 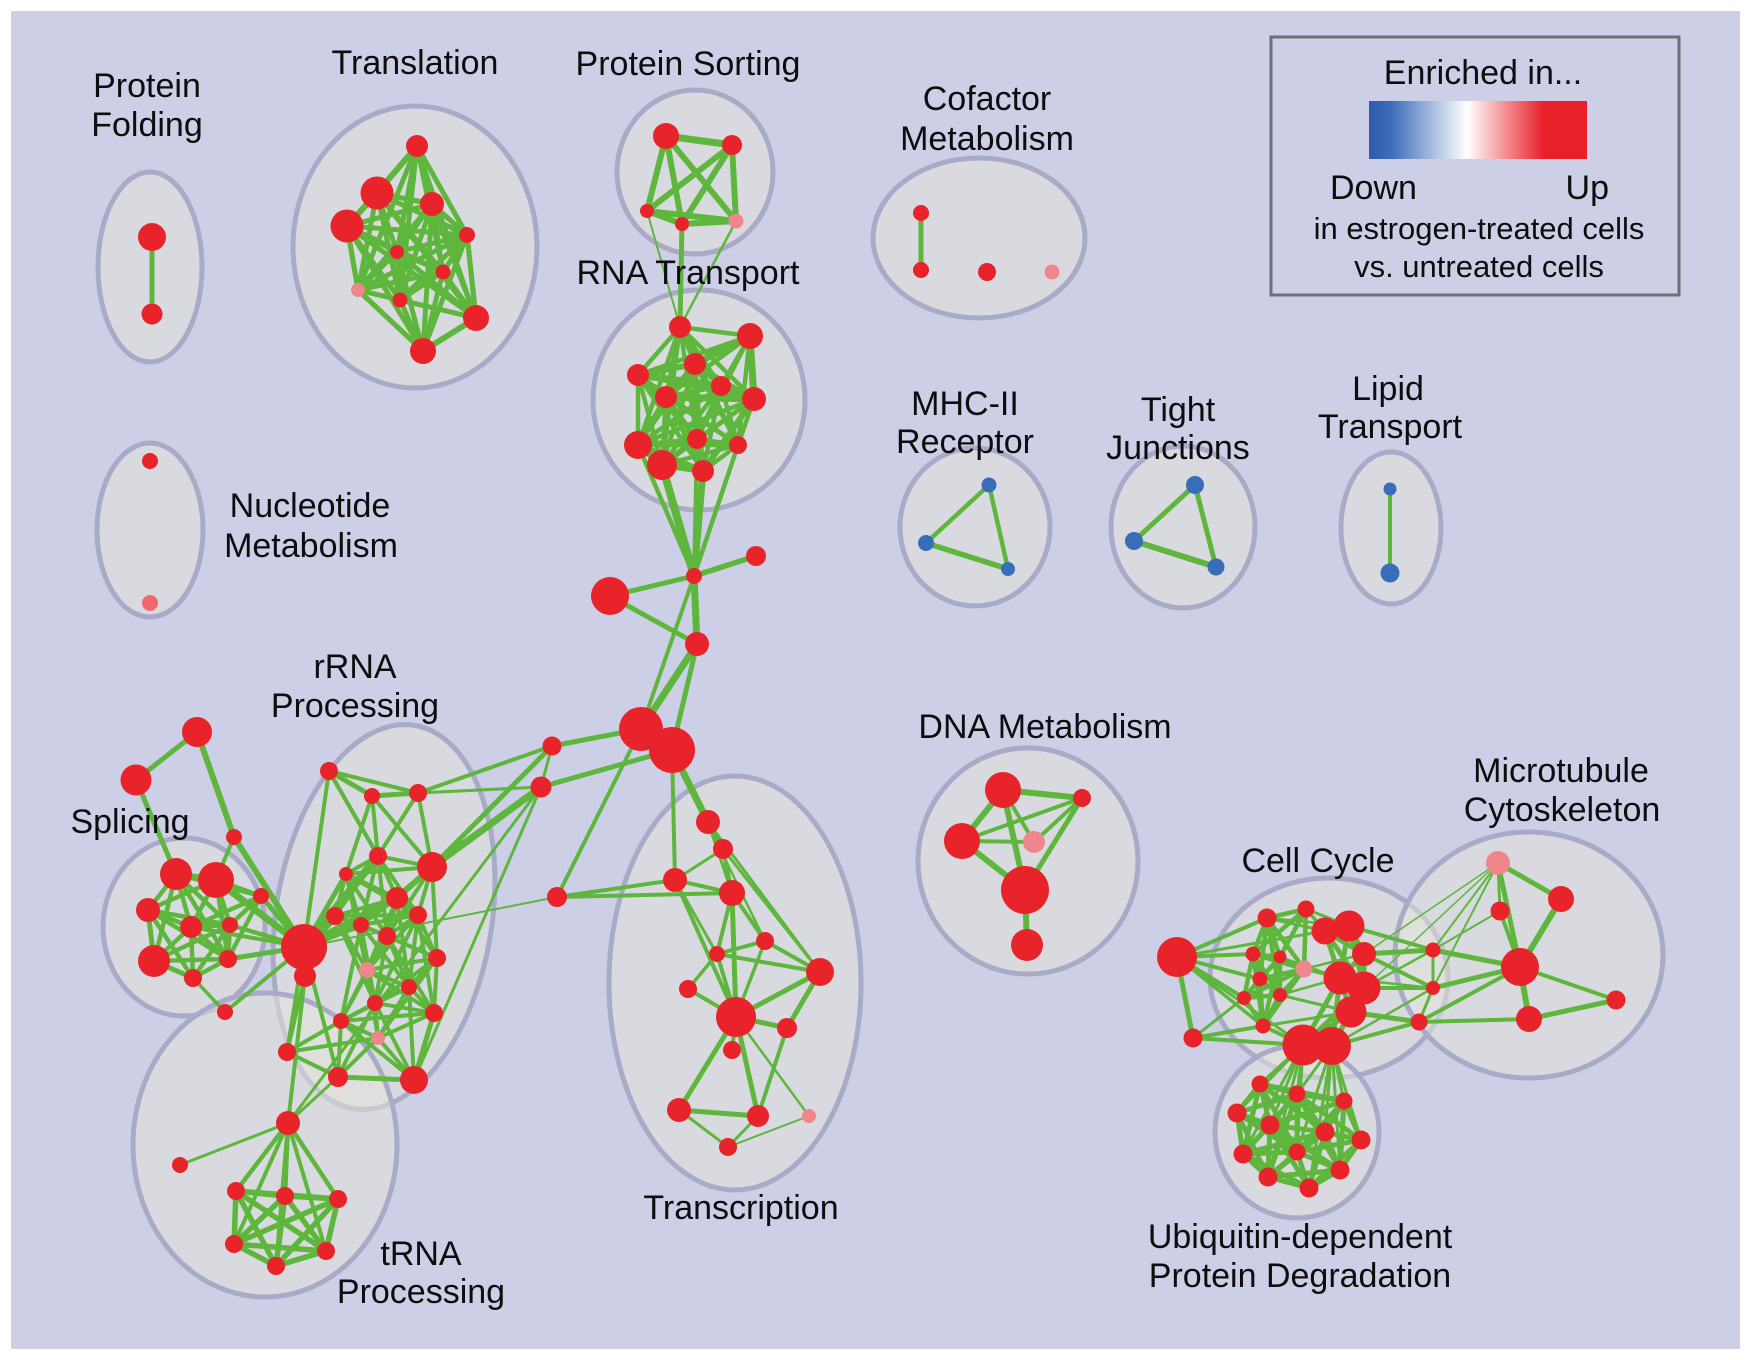 I want to click on svg-text: Translation, so click(x=415, y=63).